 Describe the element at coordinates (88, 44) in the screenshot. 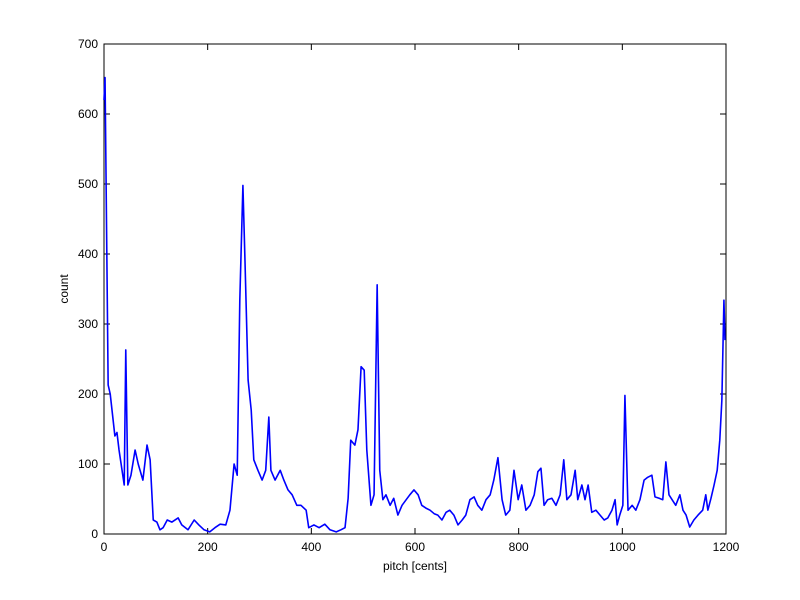

I see `y-tick-label: 700` at that location.